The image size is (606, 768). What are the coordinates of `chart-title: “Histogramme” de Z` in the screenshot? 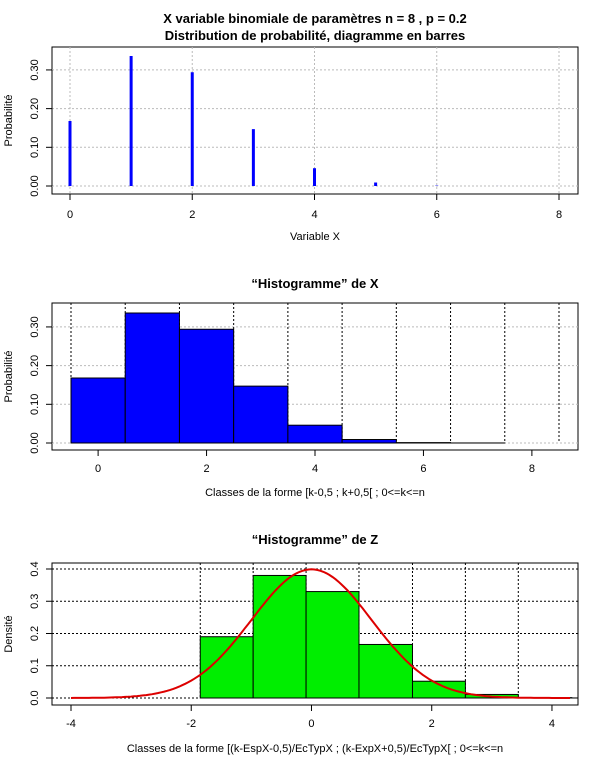 It's located at (315, 539).